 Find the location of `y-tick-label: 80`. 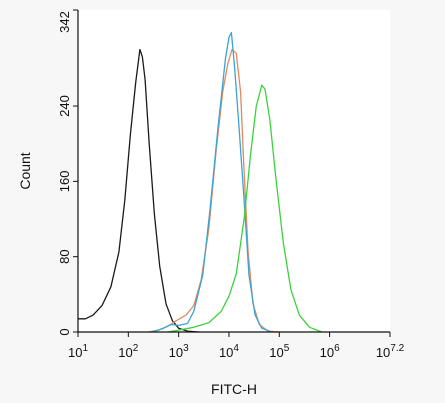

y-tick-label: 80 is located at coordinates (64, 256).